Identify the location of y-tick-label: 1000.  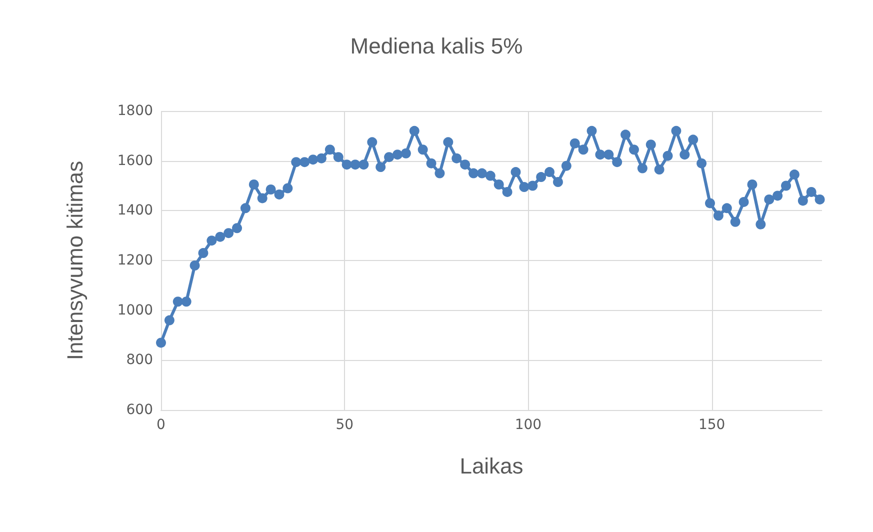
(135, 310).